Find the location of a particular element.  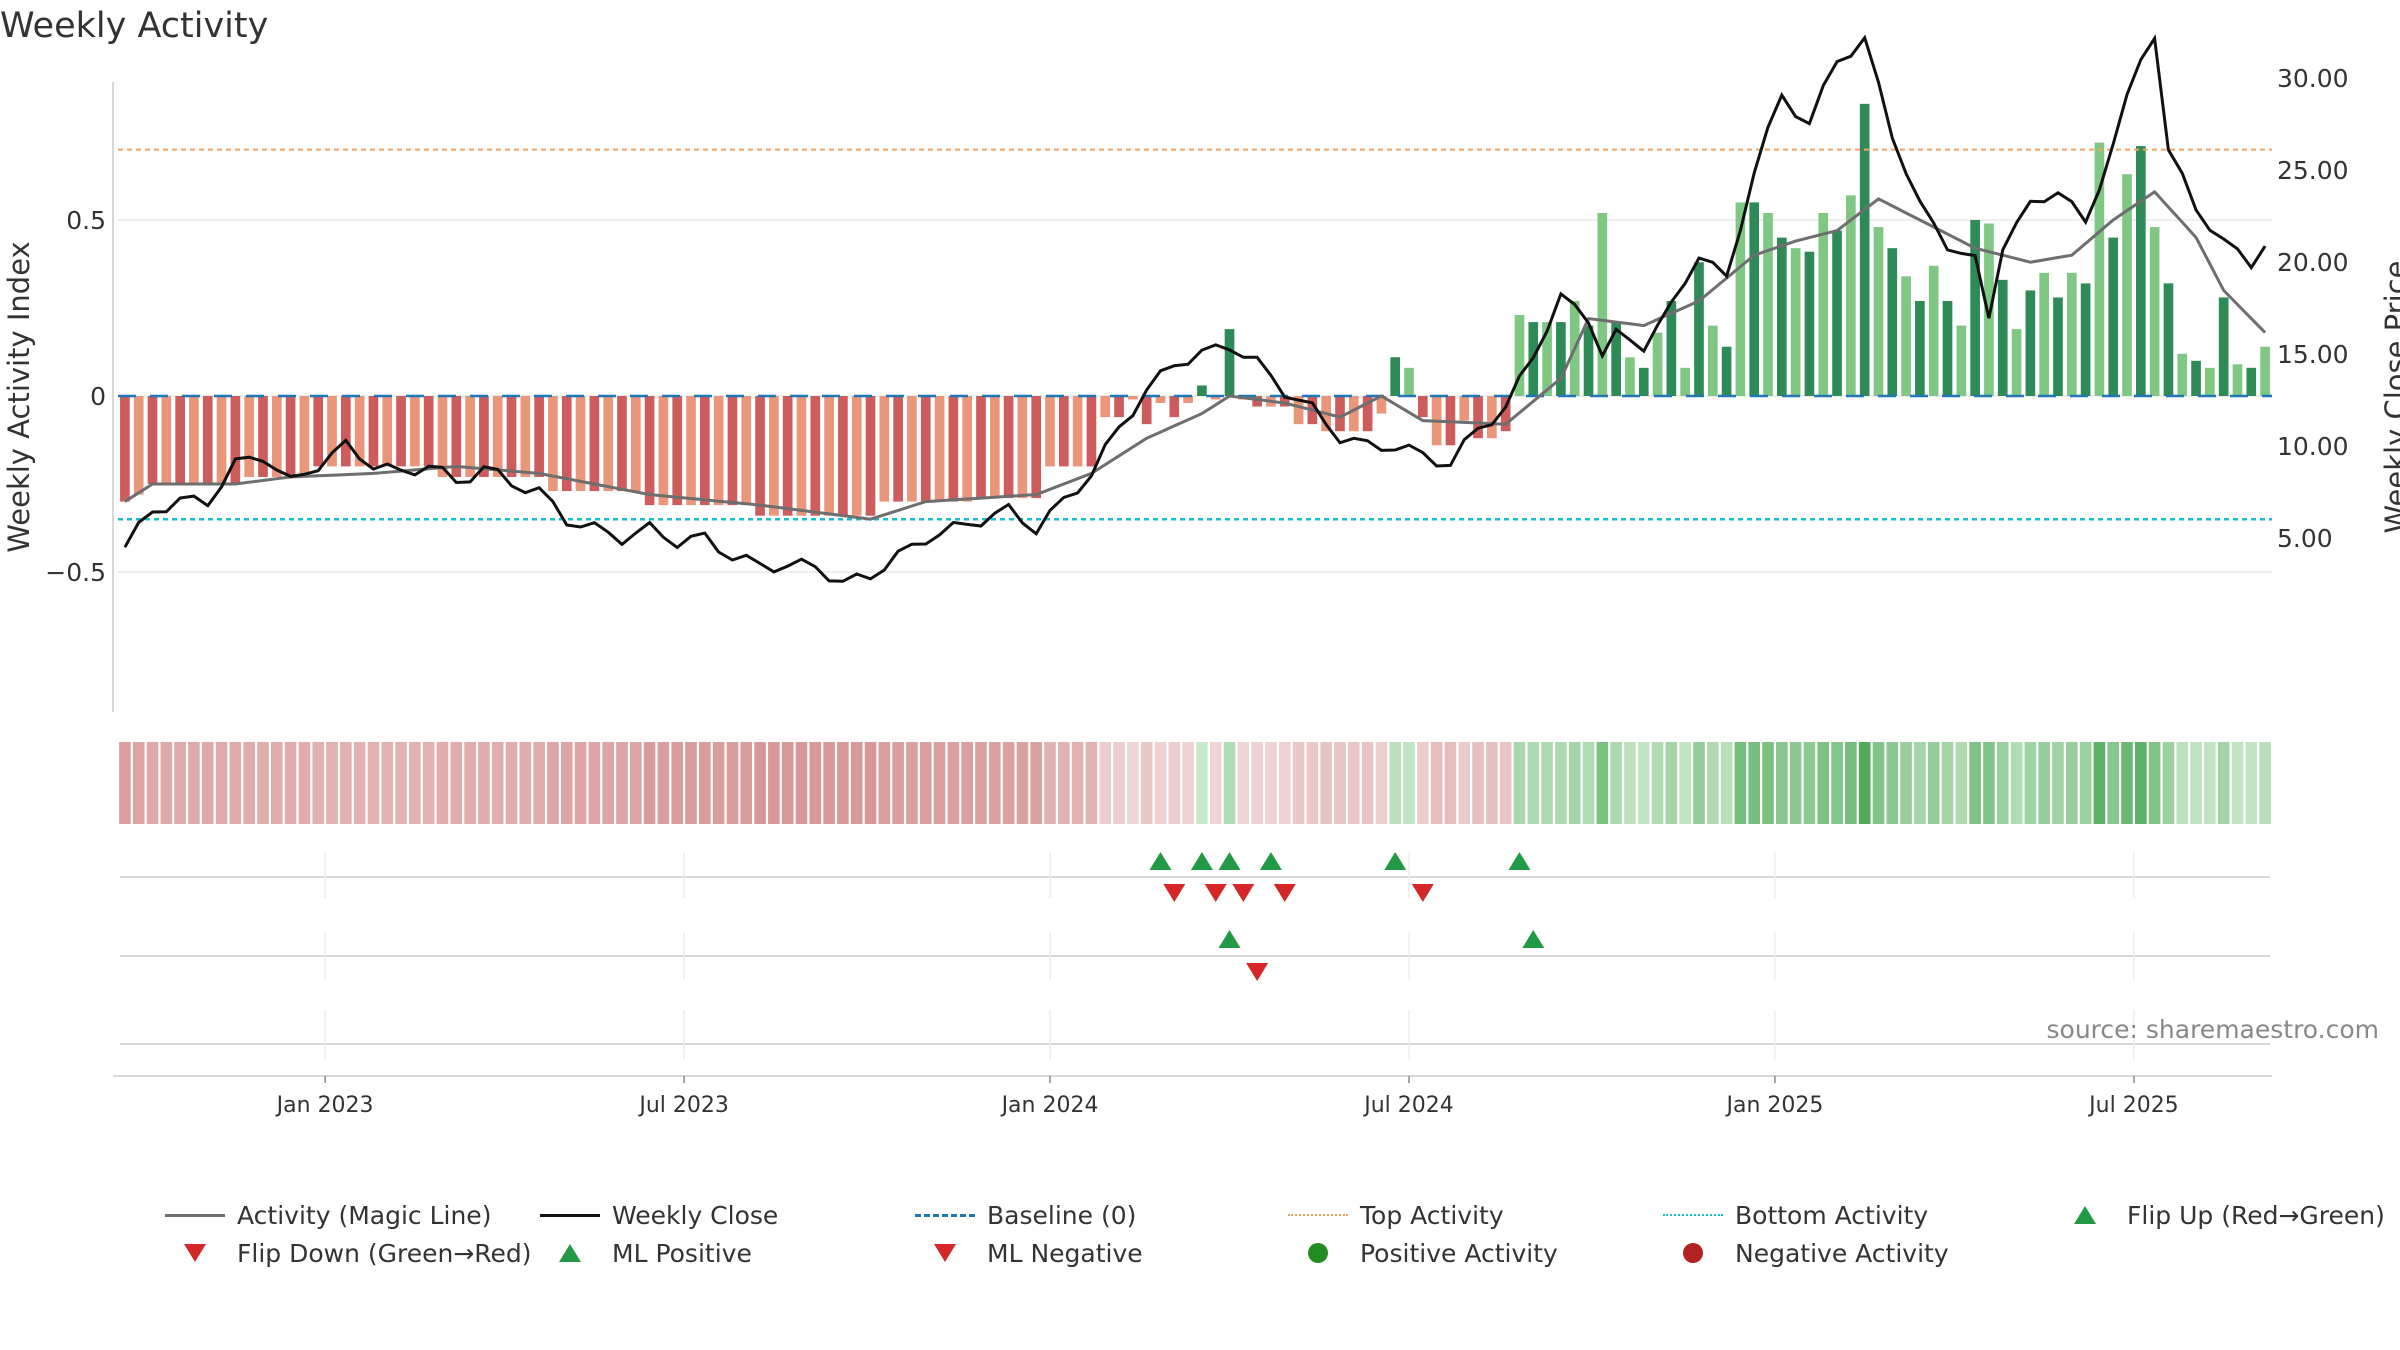

legend-item: ML Positive is located at coordinates (646, 1253).